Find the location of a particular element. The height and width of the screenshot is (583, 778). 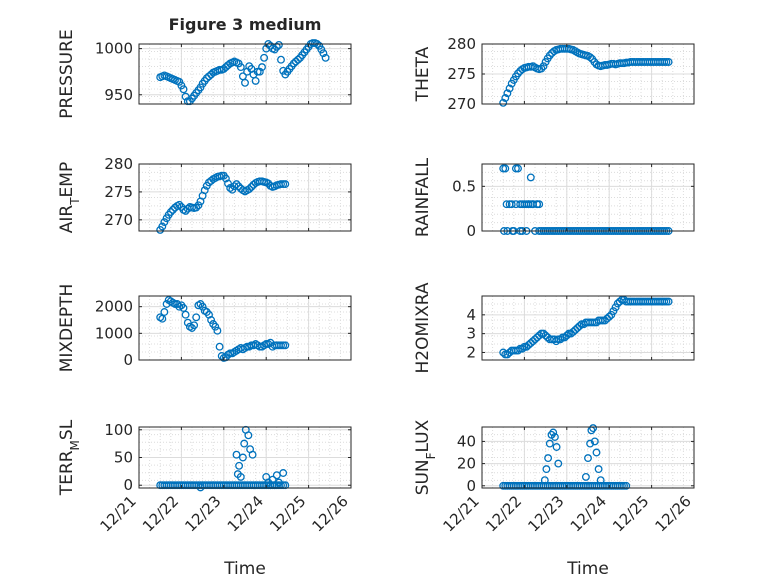

y-axis-label: RAINFALL is located at coordinates (423, 197).